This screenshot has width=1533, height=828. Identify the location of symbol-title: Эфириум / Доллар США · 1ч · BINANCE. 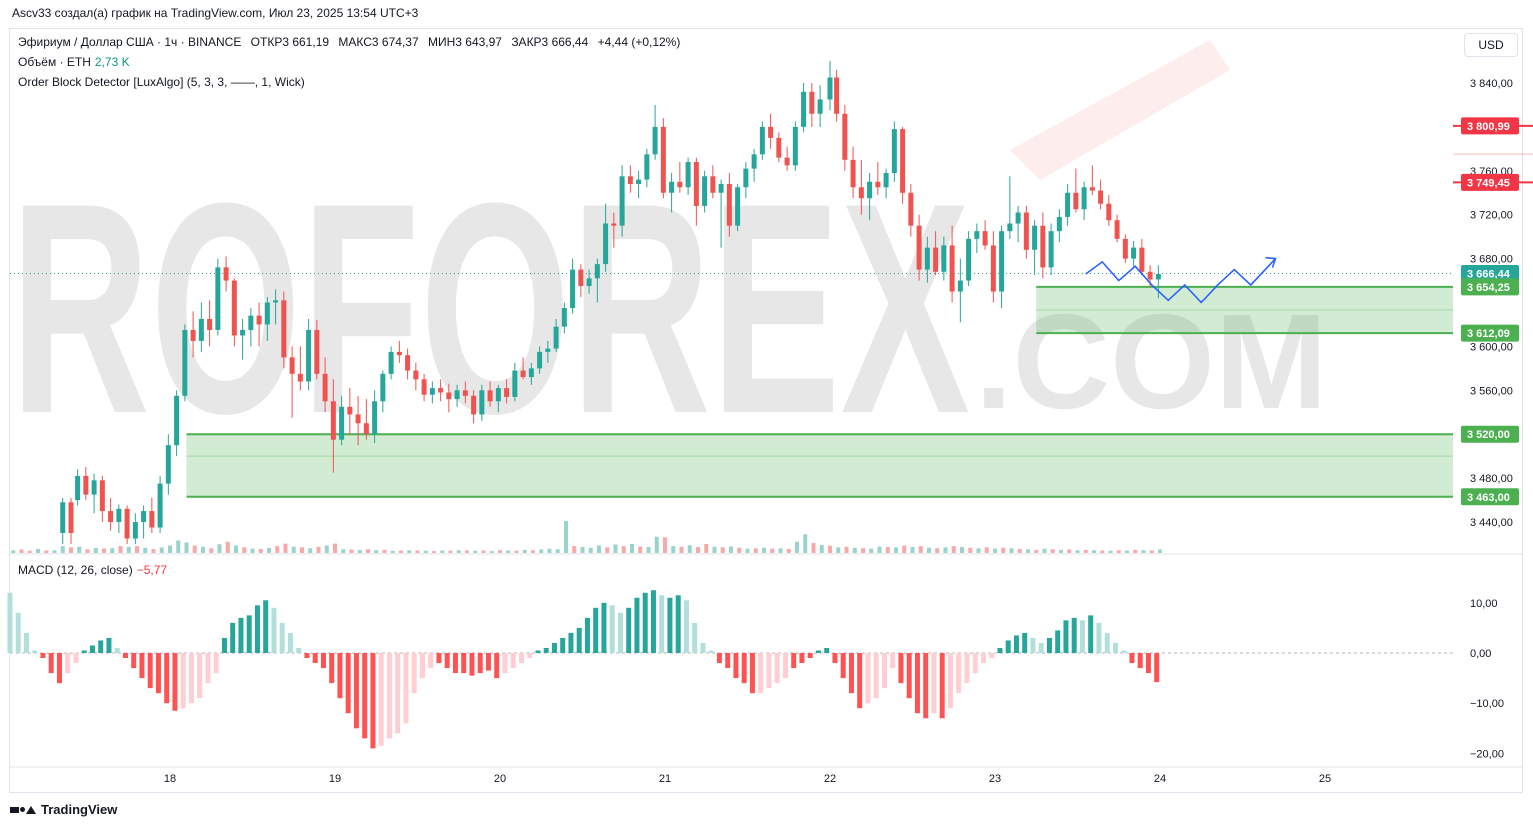
(130, 42).